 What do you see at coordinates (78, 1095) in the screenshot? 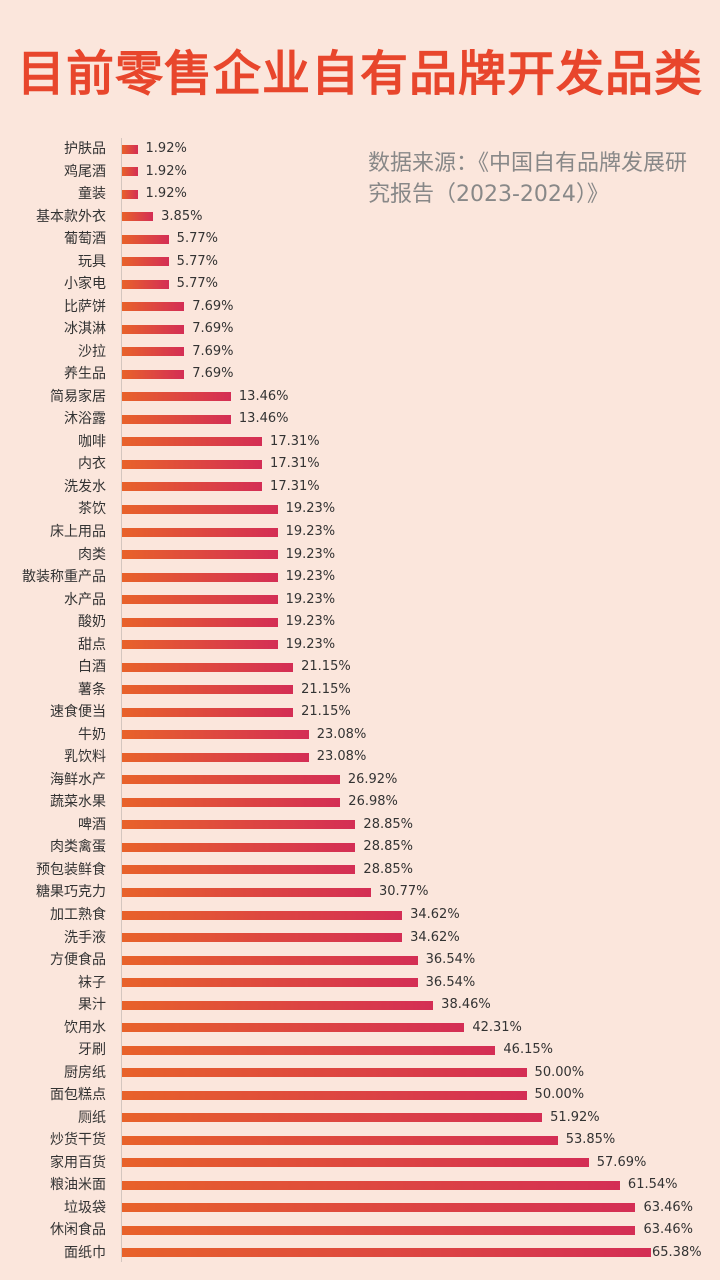
I see `category-label: 面包糕点` at bounding box center [78, 1095].